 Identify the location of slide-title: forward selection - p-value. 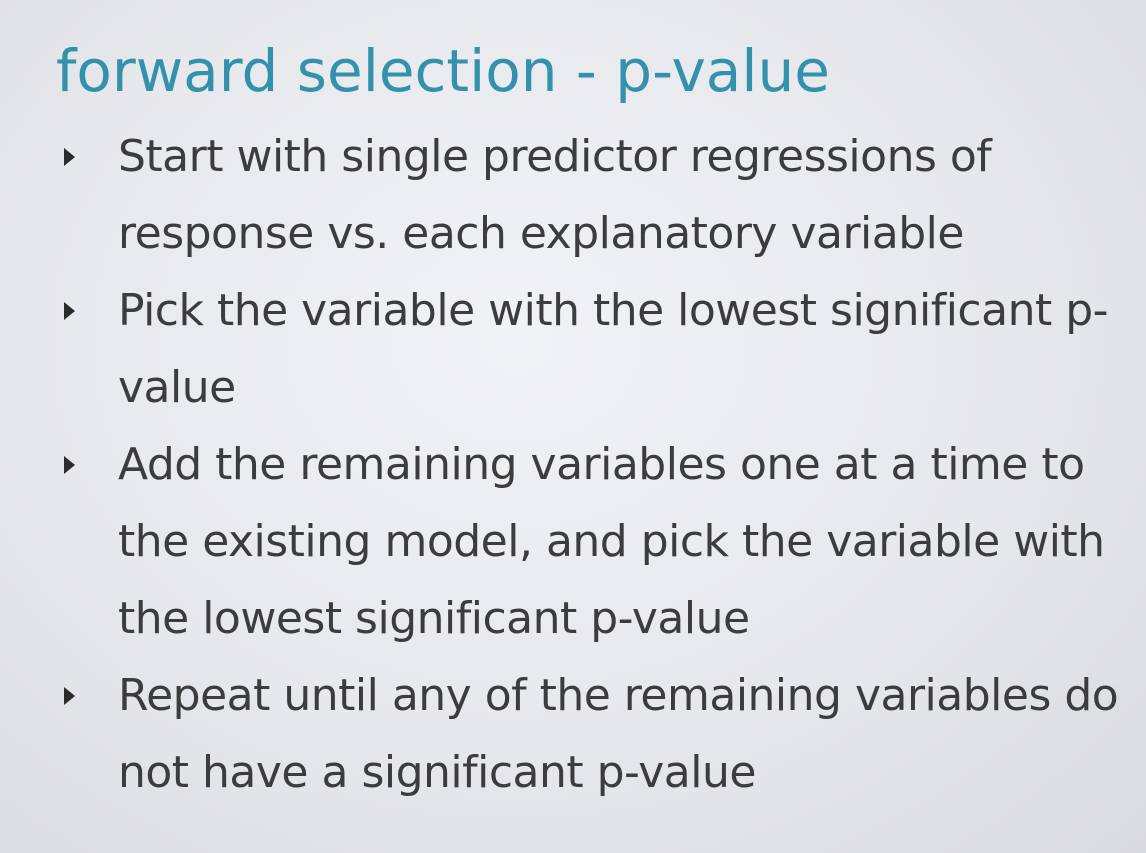
(443, 71).